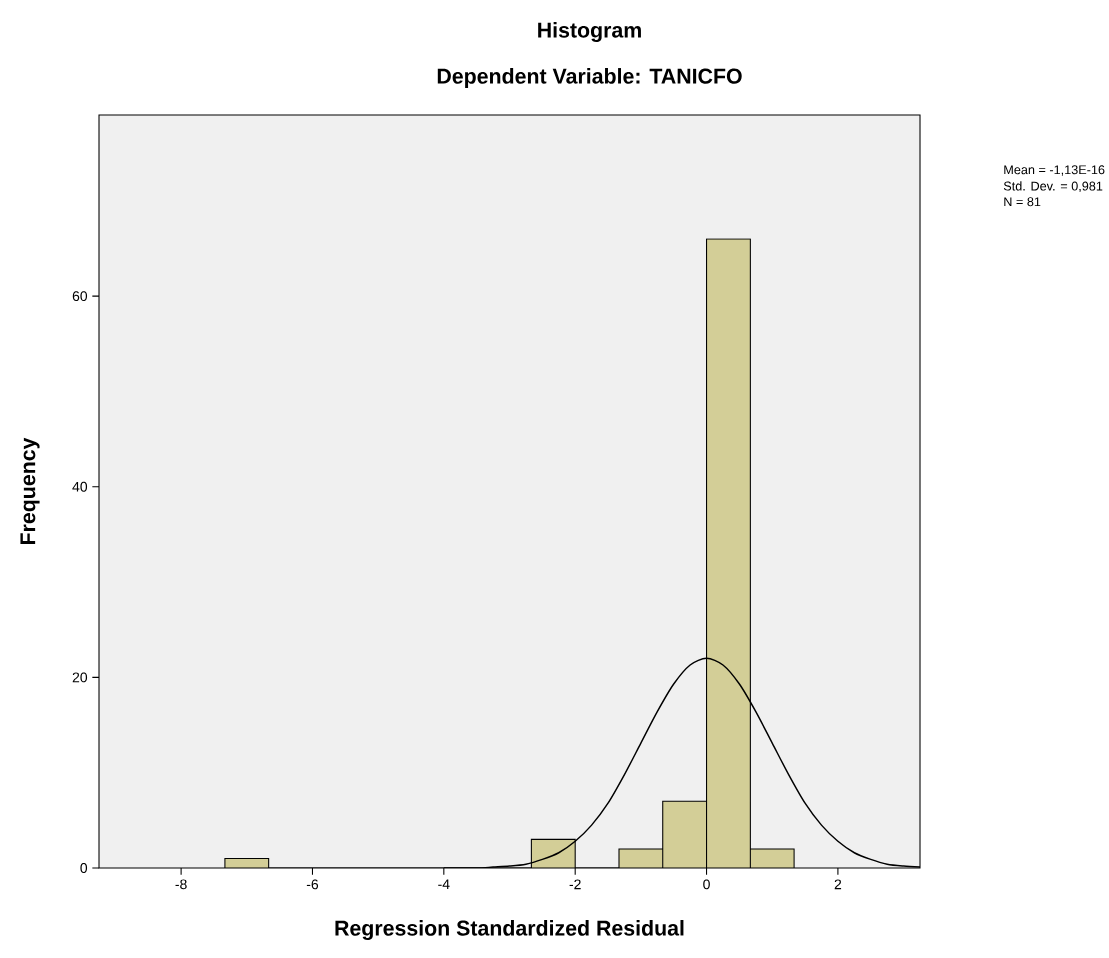 This screenshot has width=1109, height=958. I want to click on y-tick-label: 60, so click(80, 296).